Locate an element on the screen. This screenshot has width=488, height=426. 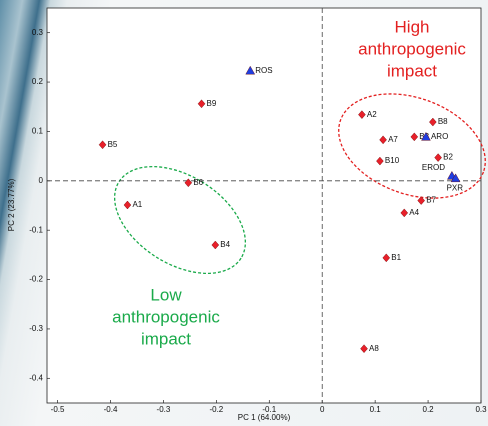
y-tick-label: 0.2 is located at coordinates (38, 81).